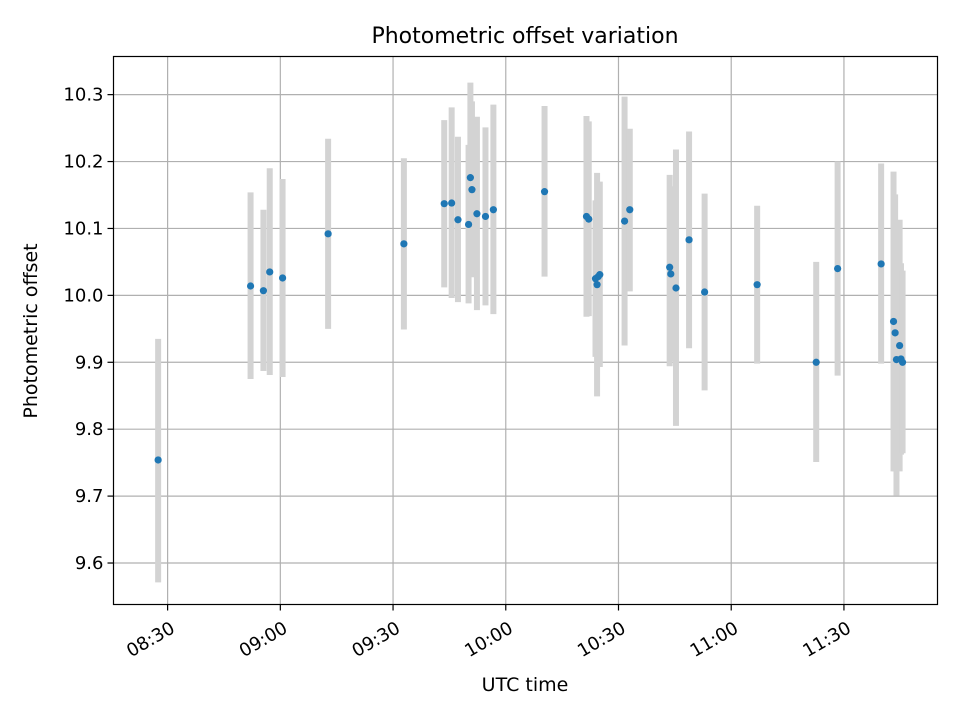 The width and height of the screenshot is (960, 720). I want to click on chart-title: Photometric offset variation, so click(524, 36).